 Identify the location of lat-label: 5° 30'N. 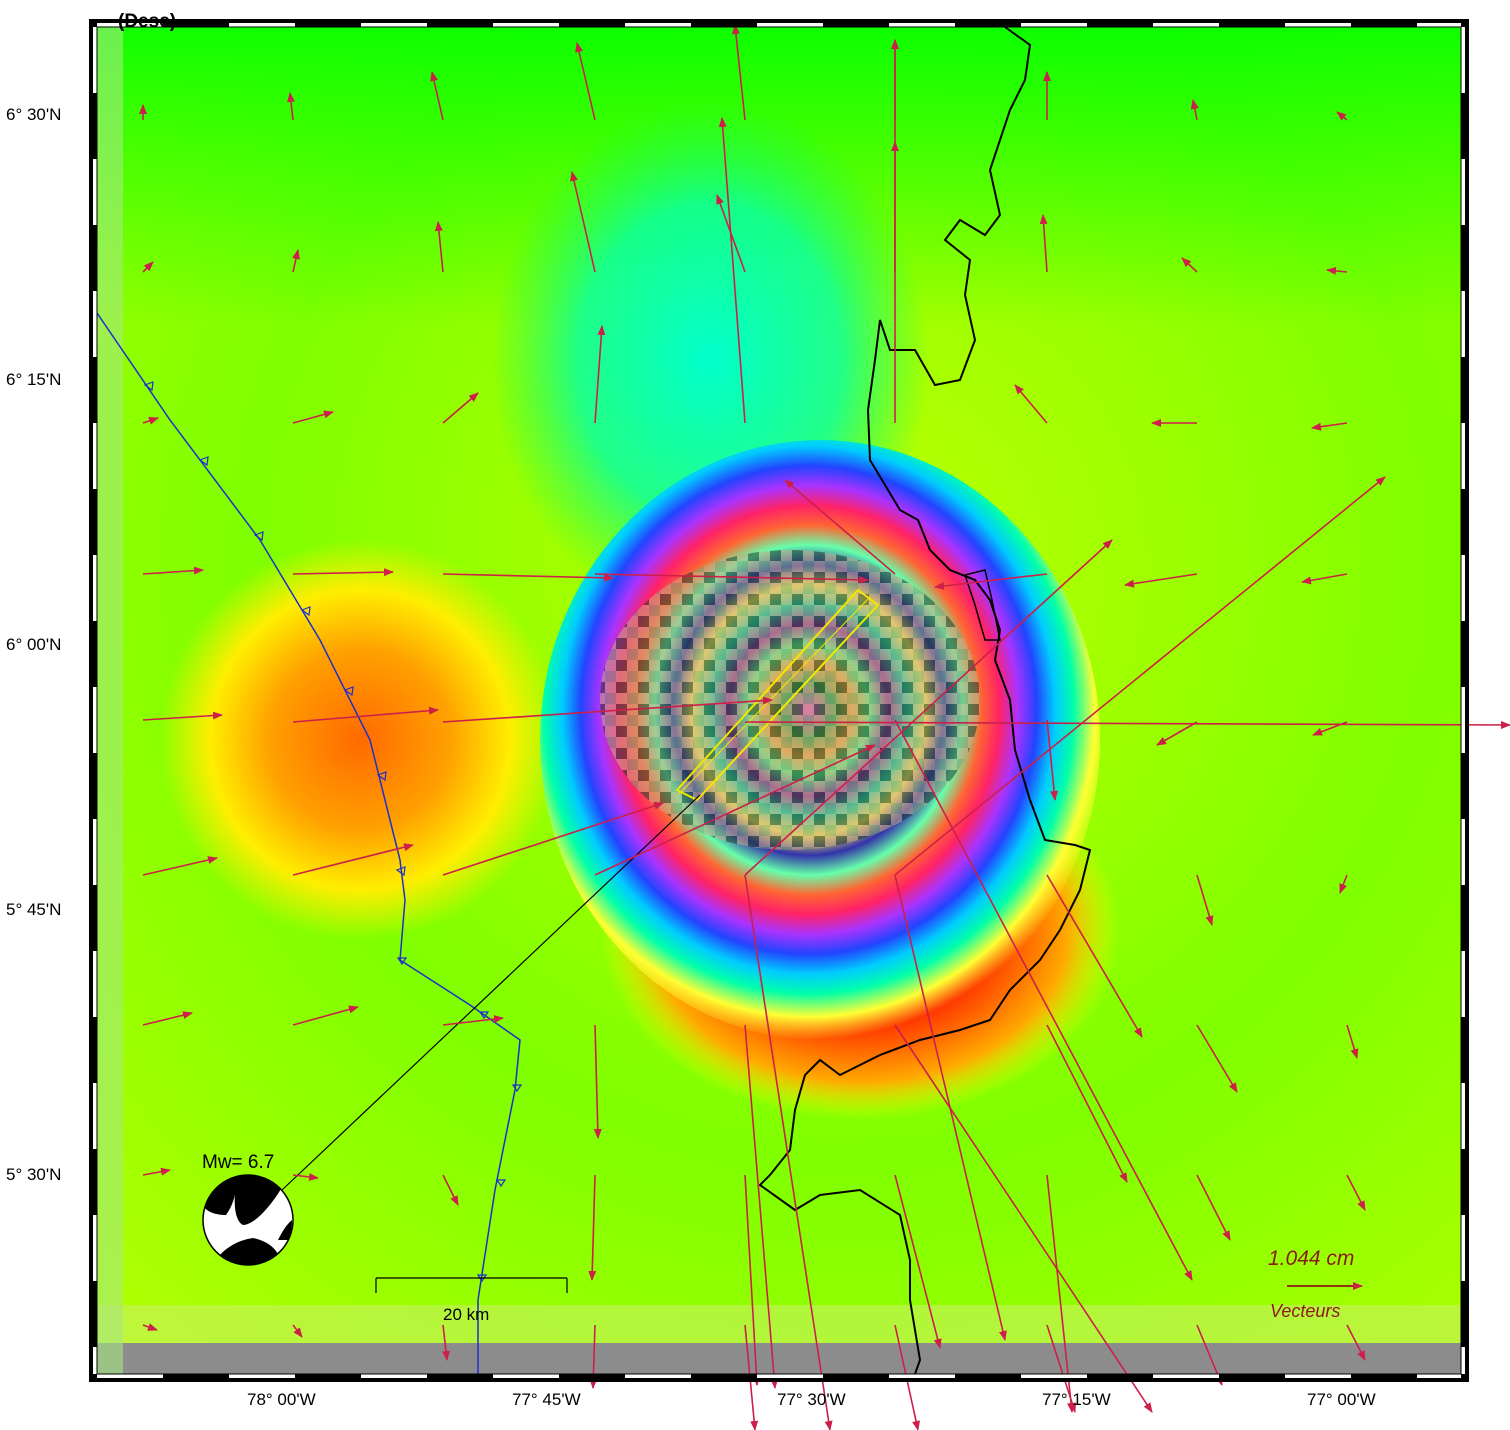
(33, 1174).